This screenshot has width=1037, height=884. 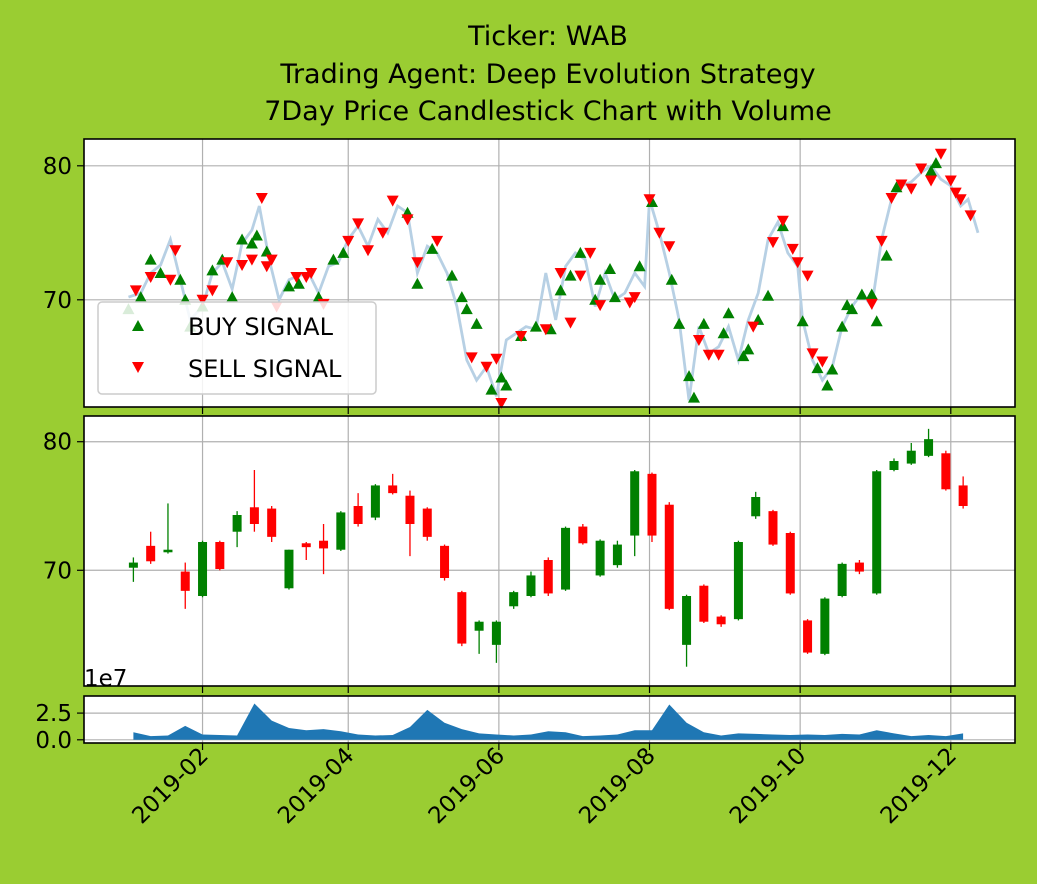 What do you see at coordinates (576, 410) in the screenshot?
I see `price-panel-x-ticks` at bounding box center [576, 410].